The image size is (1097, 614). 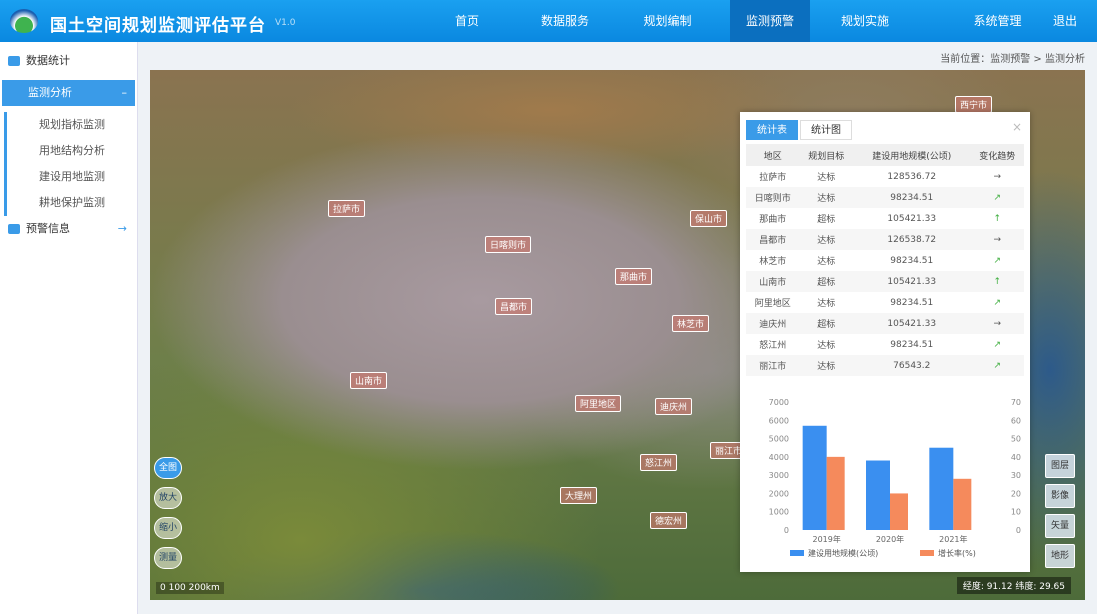 I want to click on x-tick-label: 2019年, so click(x=826, y=539).